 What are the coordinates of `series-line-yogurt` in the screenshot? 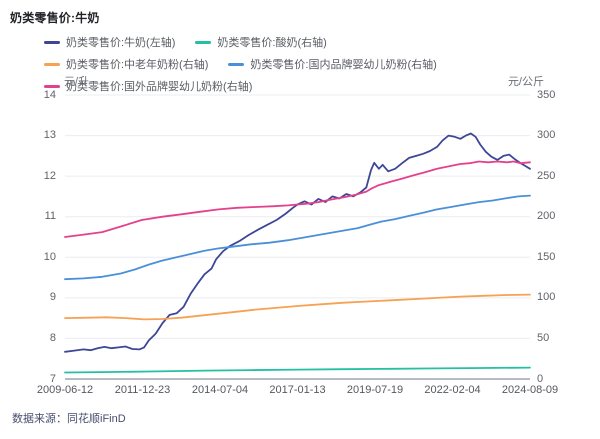 It's located at (297, 370).